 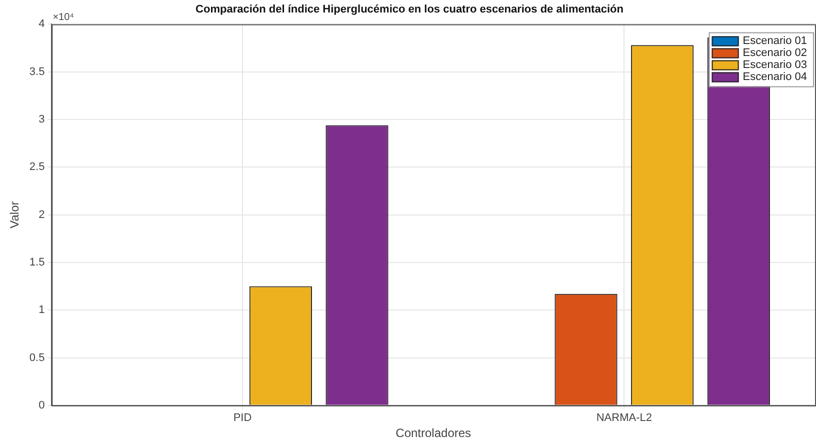 What do you see at coordinates (41, 24) in the screenshot?
I see `y-tick-label: 4` at bounding box center [41, 24].